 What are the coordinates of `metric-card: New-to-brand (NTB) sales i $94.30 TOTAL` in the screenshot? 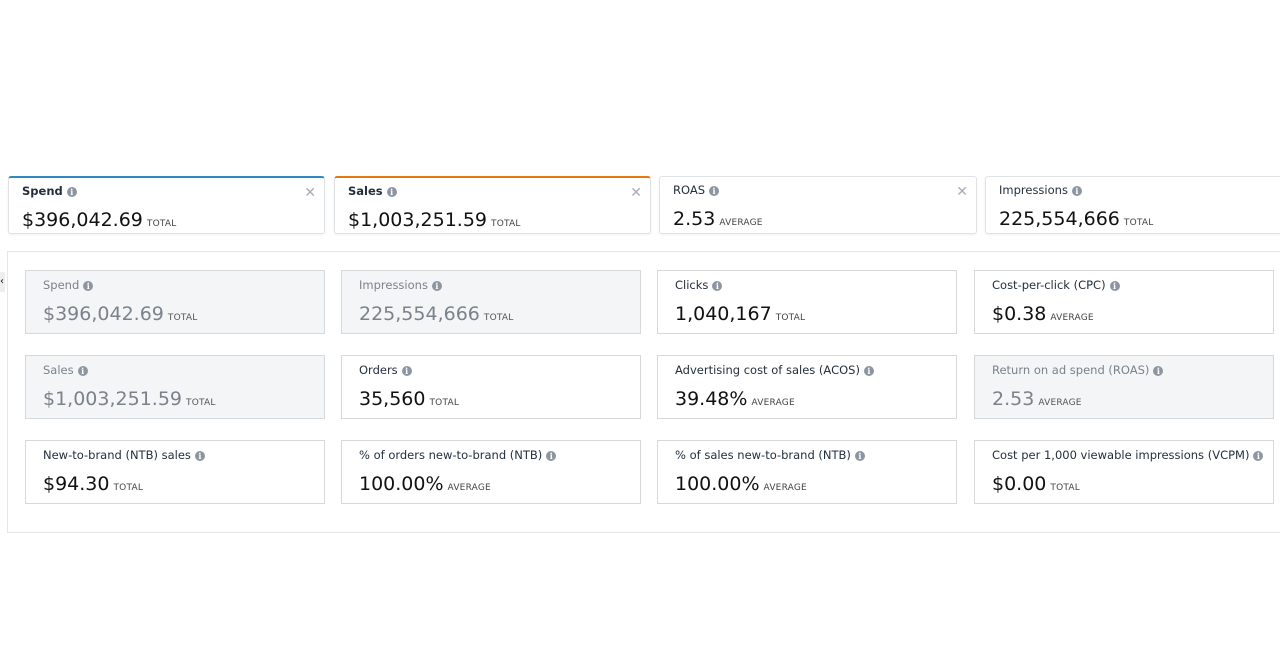 It's located at (175, 472).